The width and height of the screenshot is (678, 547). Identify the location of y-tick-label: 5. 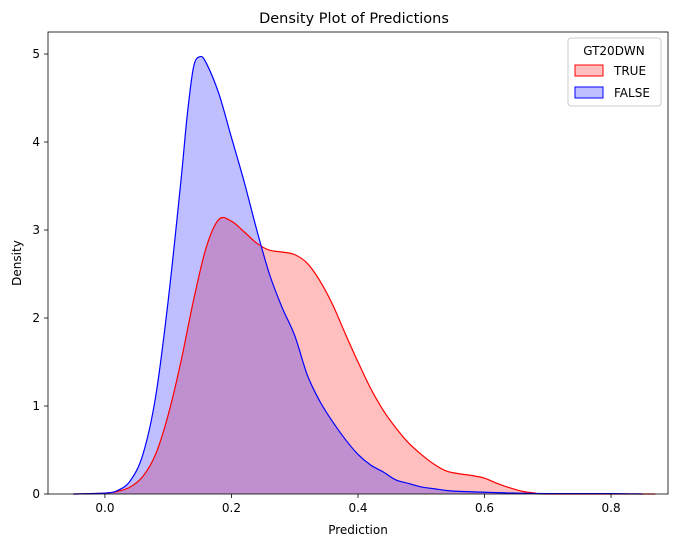
(36, 54).